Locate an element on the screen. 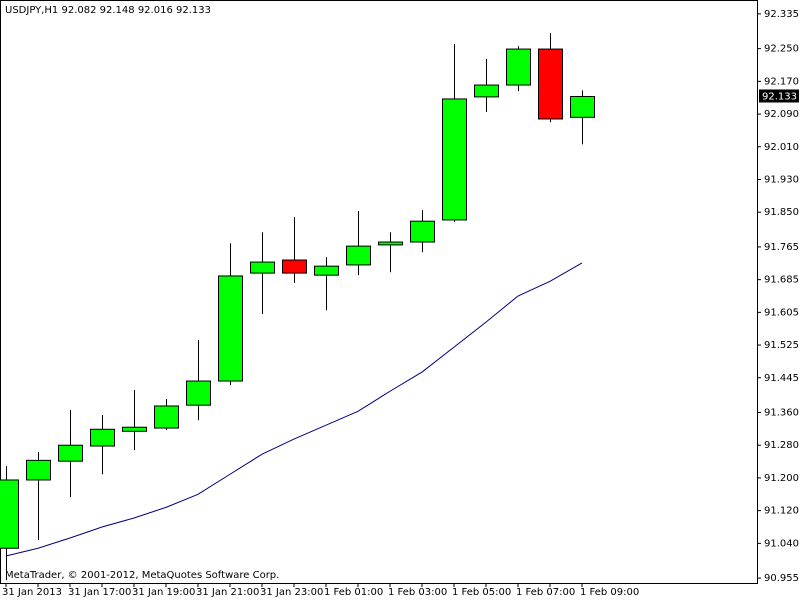 The height and width of the screenshot is (600, 800). y-tick-label: 91.525 is located at coordinates (781, 345).